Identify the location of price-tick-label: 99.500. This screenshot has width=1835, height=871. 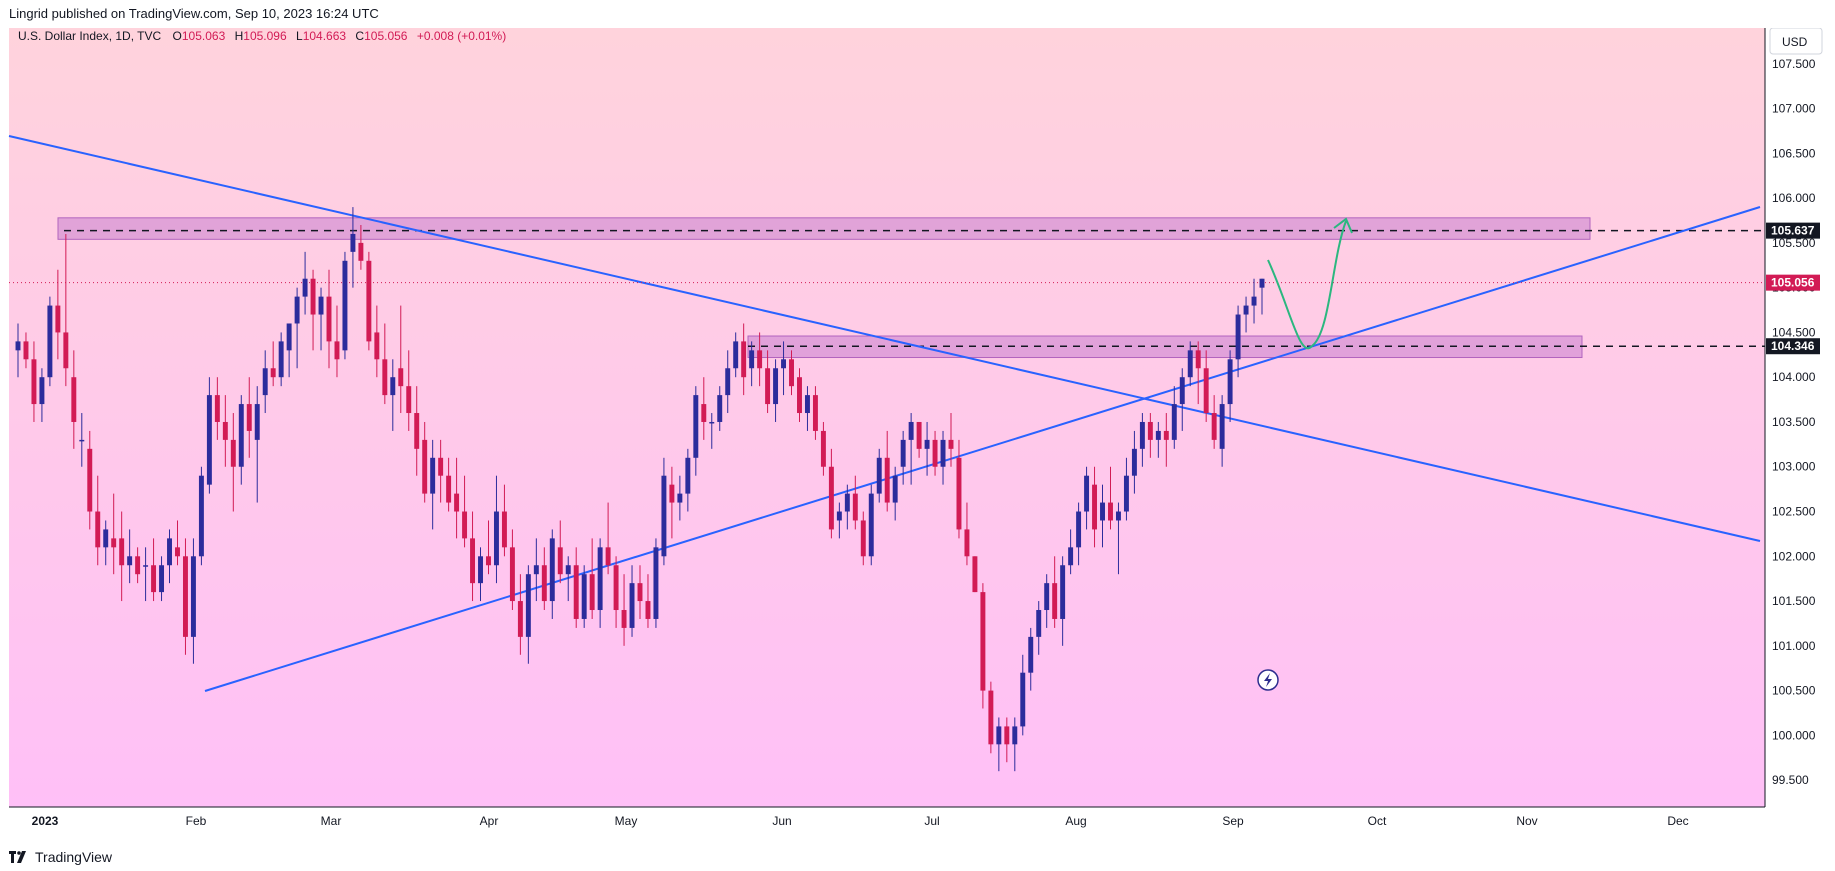
(1790, 780).